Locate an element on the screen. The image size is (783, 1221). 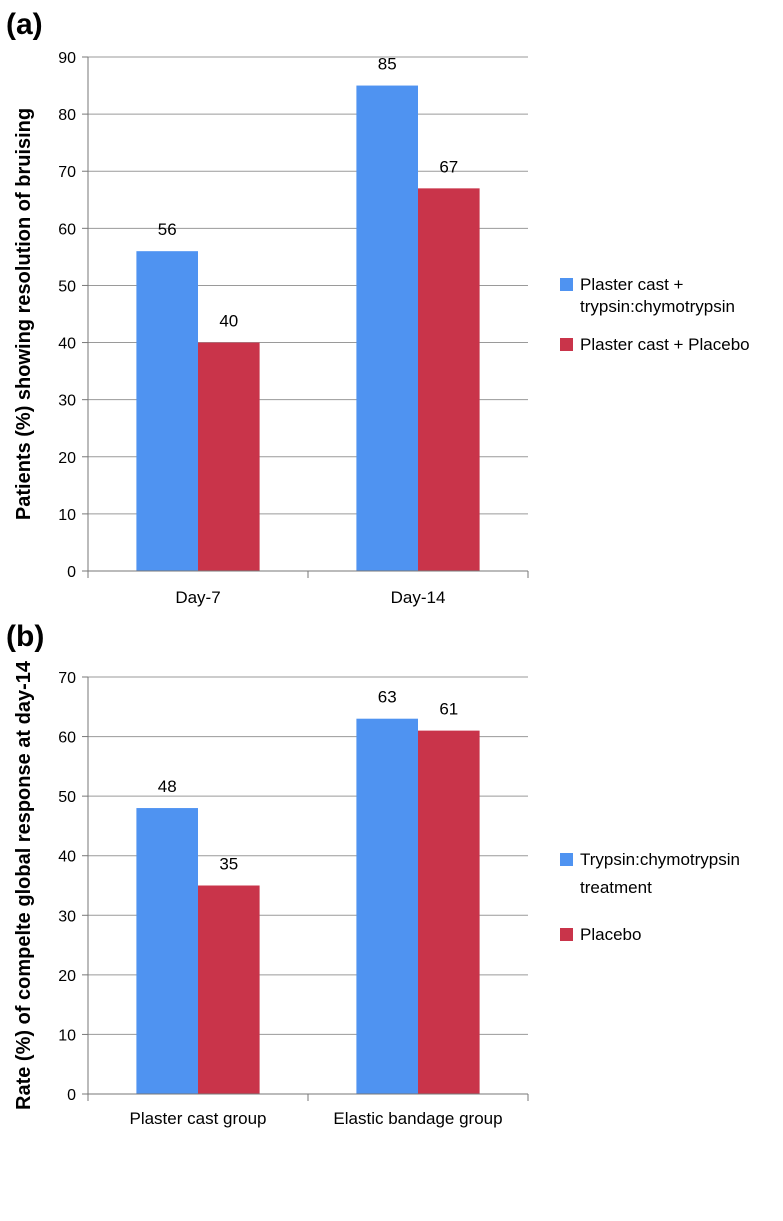
chart-b-ytick-label: 20 is located at coordinates (67, 976).